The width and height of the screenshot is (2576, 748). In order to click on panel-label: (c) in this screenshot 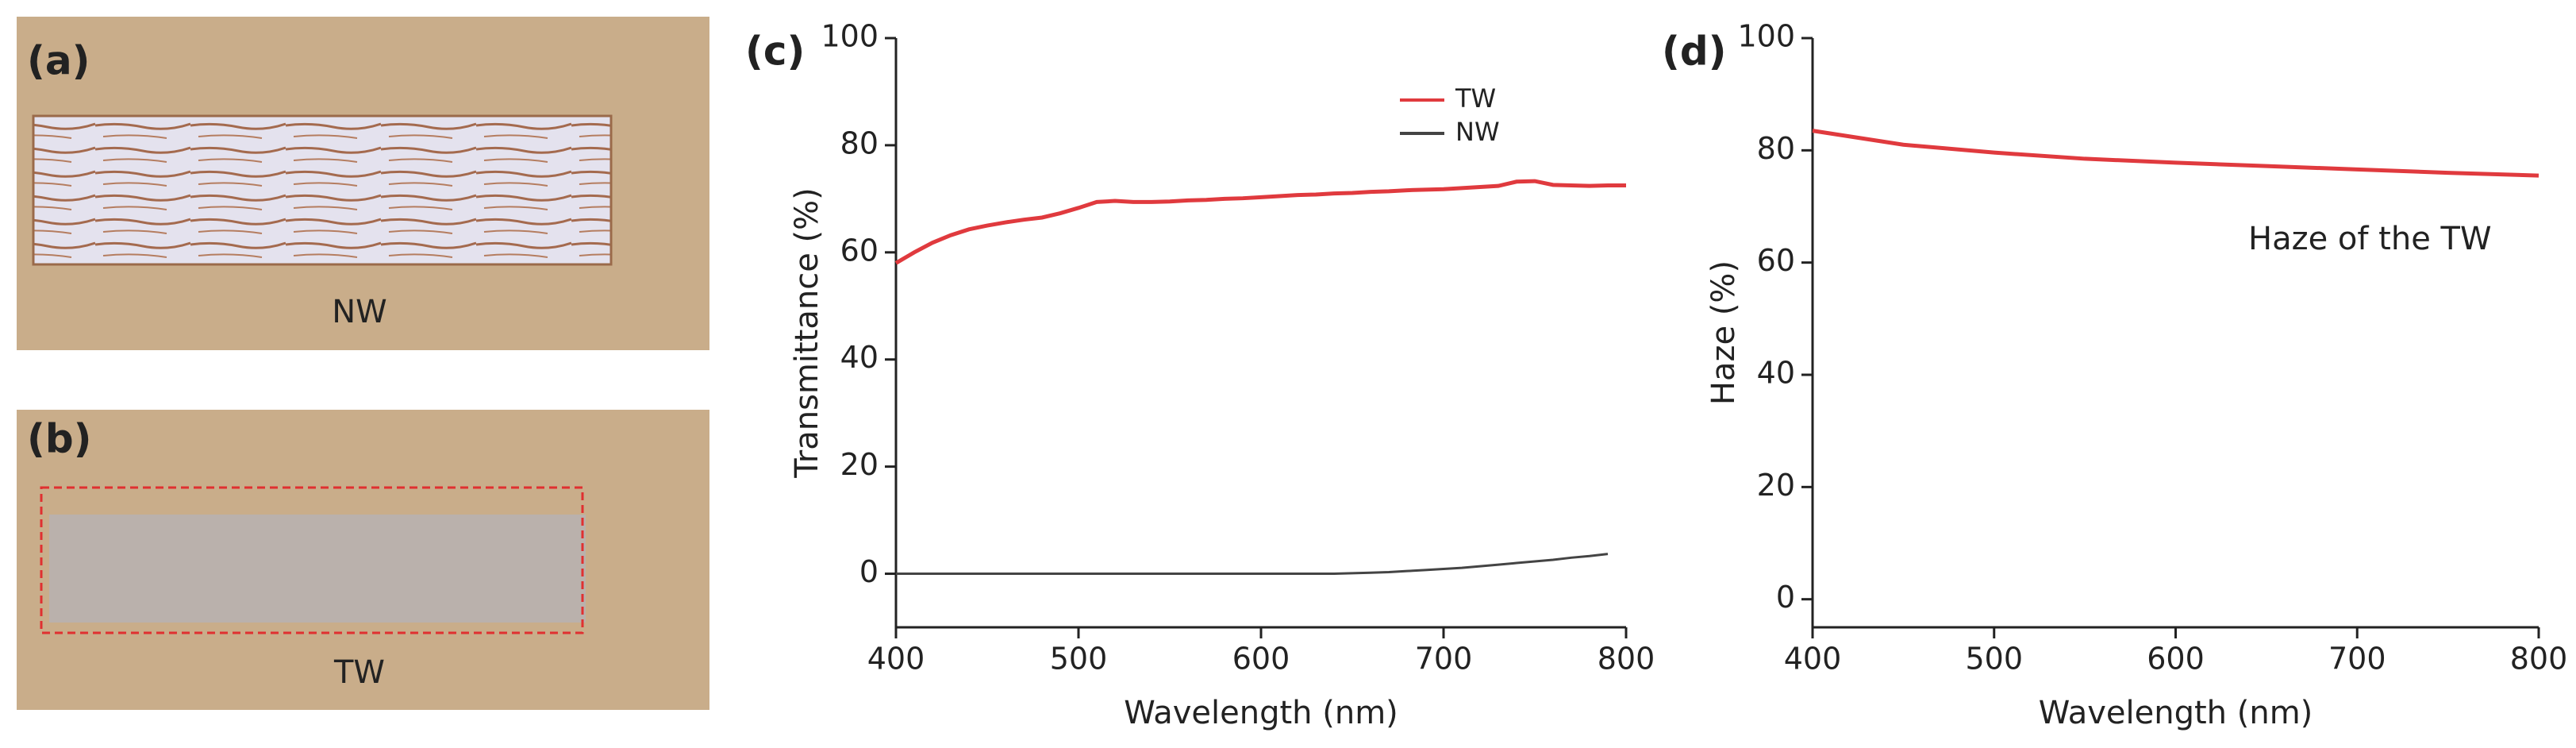, I will do `click(775, 52)`.